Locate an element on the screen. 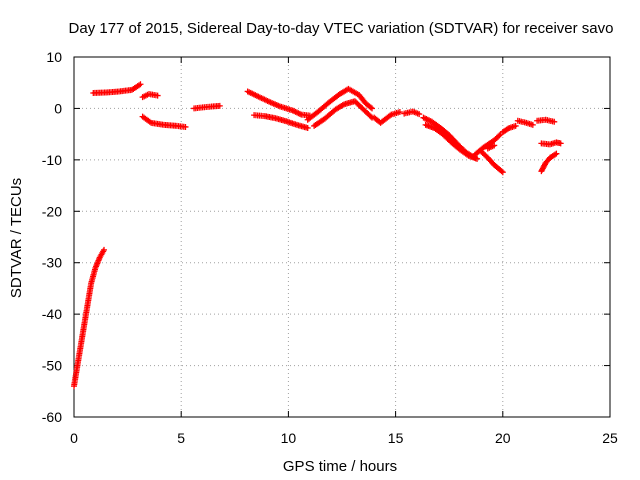 The width and height of the screenshot is (640, 480). x-tick-label: 15 is located at coordinates (396, 438).